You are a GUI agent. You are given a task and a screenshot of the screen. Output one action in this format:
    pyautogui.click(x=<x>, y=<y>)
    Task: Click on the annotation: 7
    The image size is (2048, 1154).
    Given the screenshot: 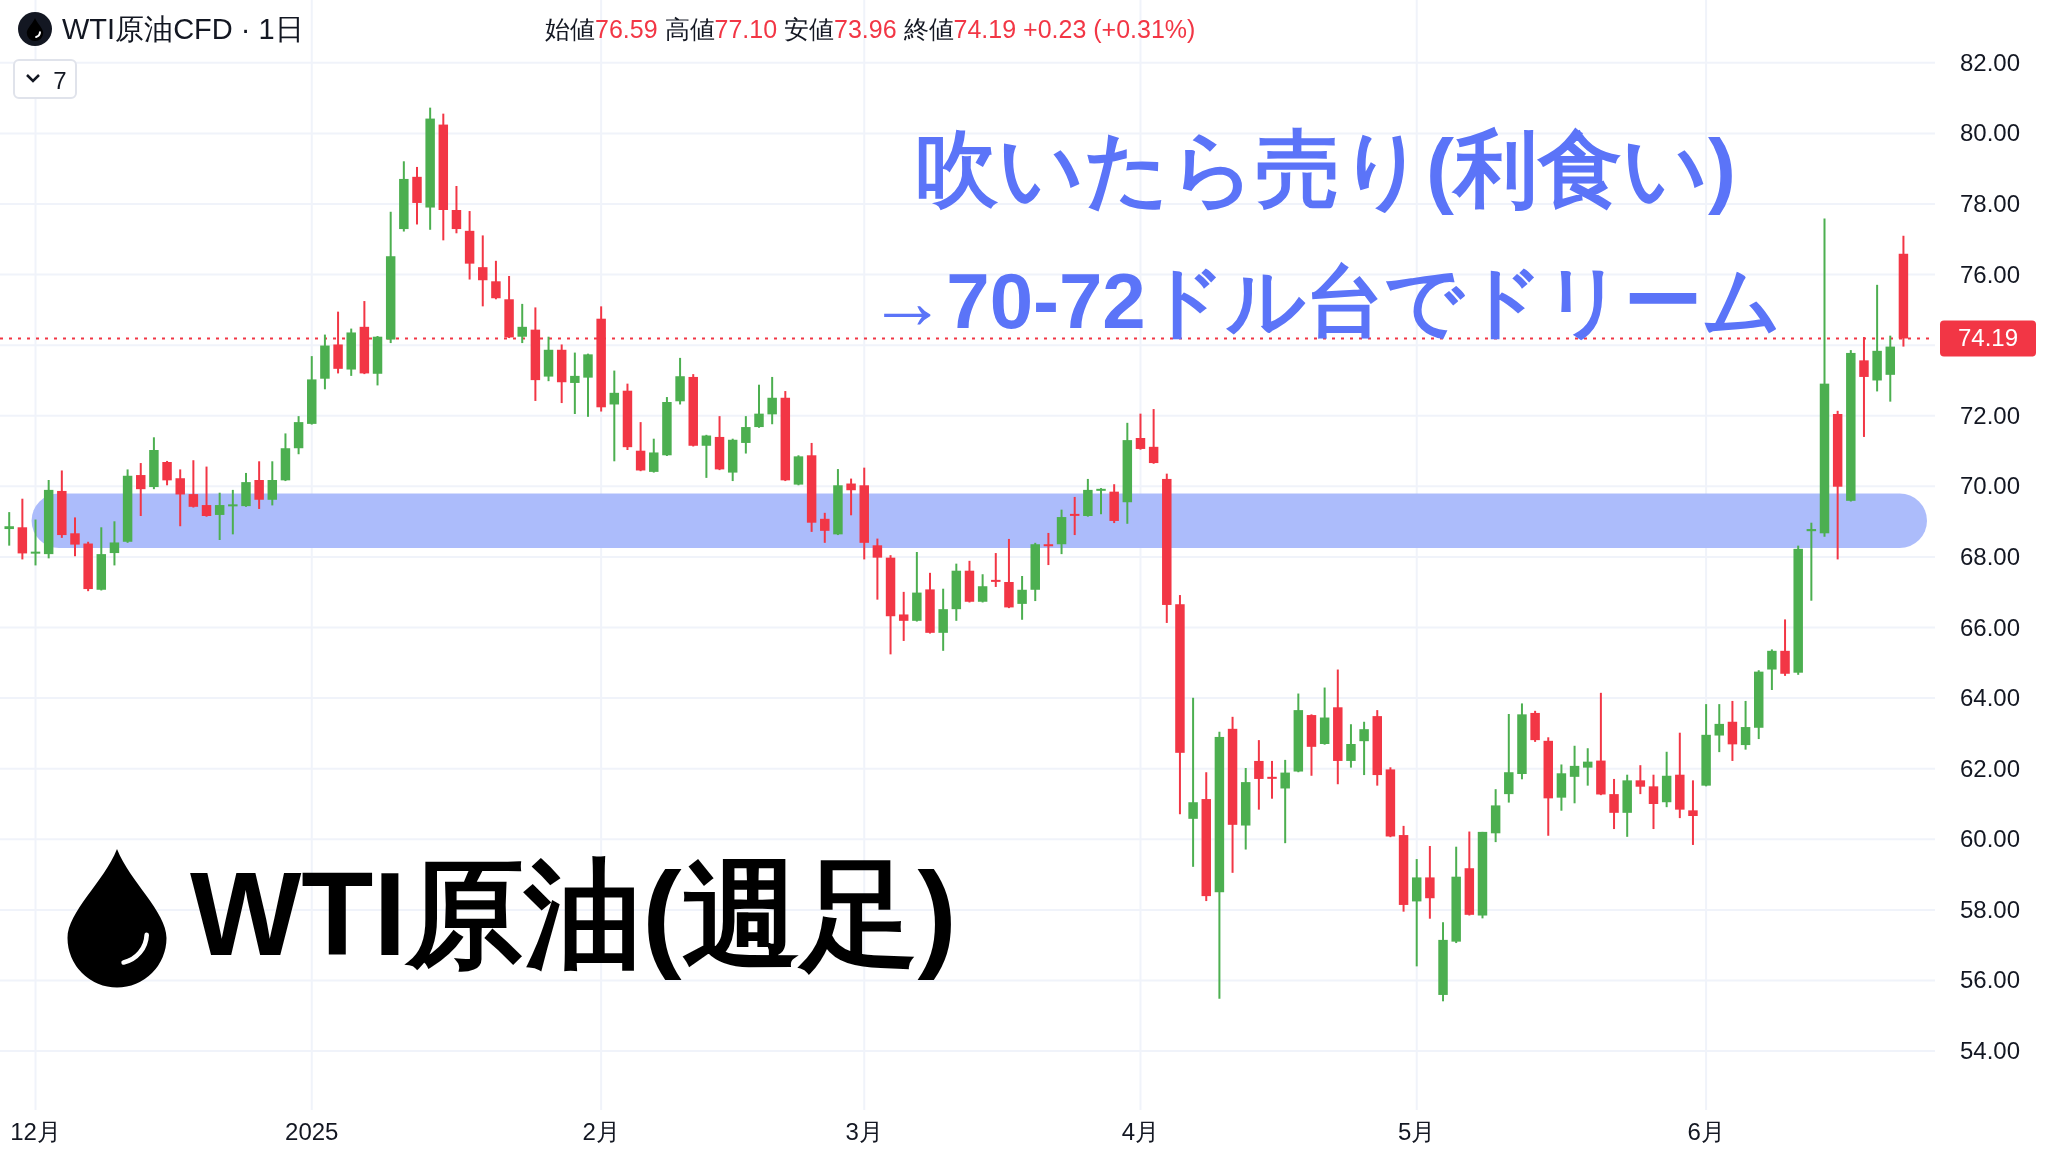 What is the action you would take?
    pyautogui.click(x=60, y=80)
    